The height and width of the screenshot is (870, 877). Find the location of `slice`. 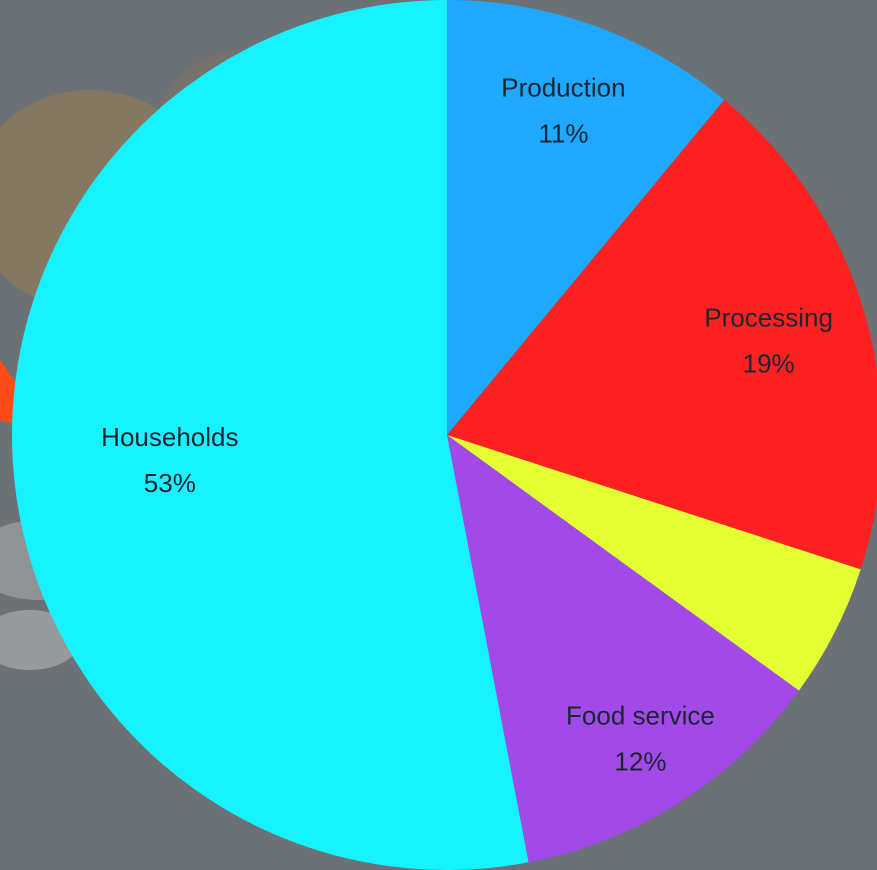

slice is located at coordinates (654, 563).